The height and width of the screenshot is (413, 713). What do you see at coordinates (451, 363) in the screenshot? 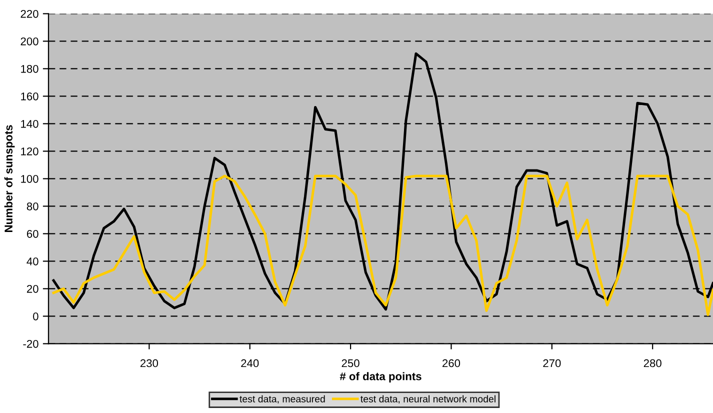
I see `x-tick-label: 260` at bounding box center [451, 363].